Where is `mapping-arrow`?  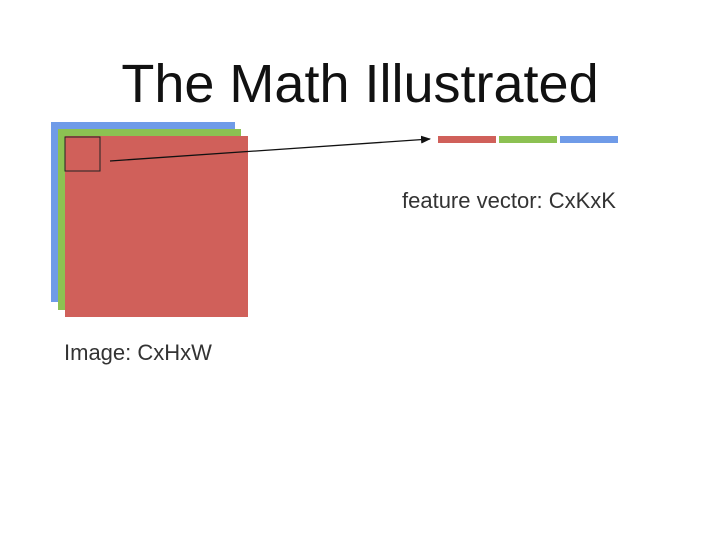 mapping-arrow is located at coordinates (270, 148).